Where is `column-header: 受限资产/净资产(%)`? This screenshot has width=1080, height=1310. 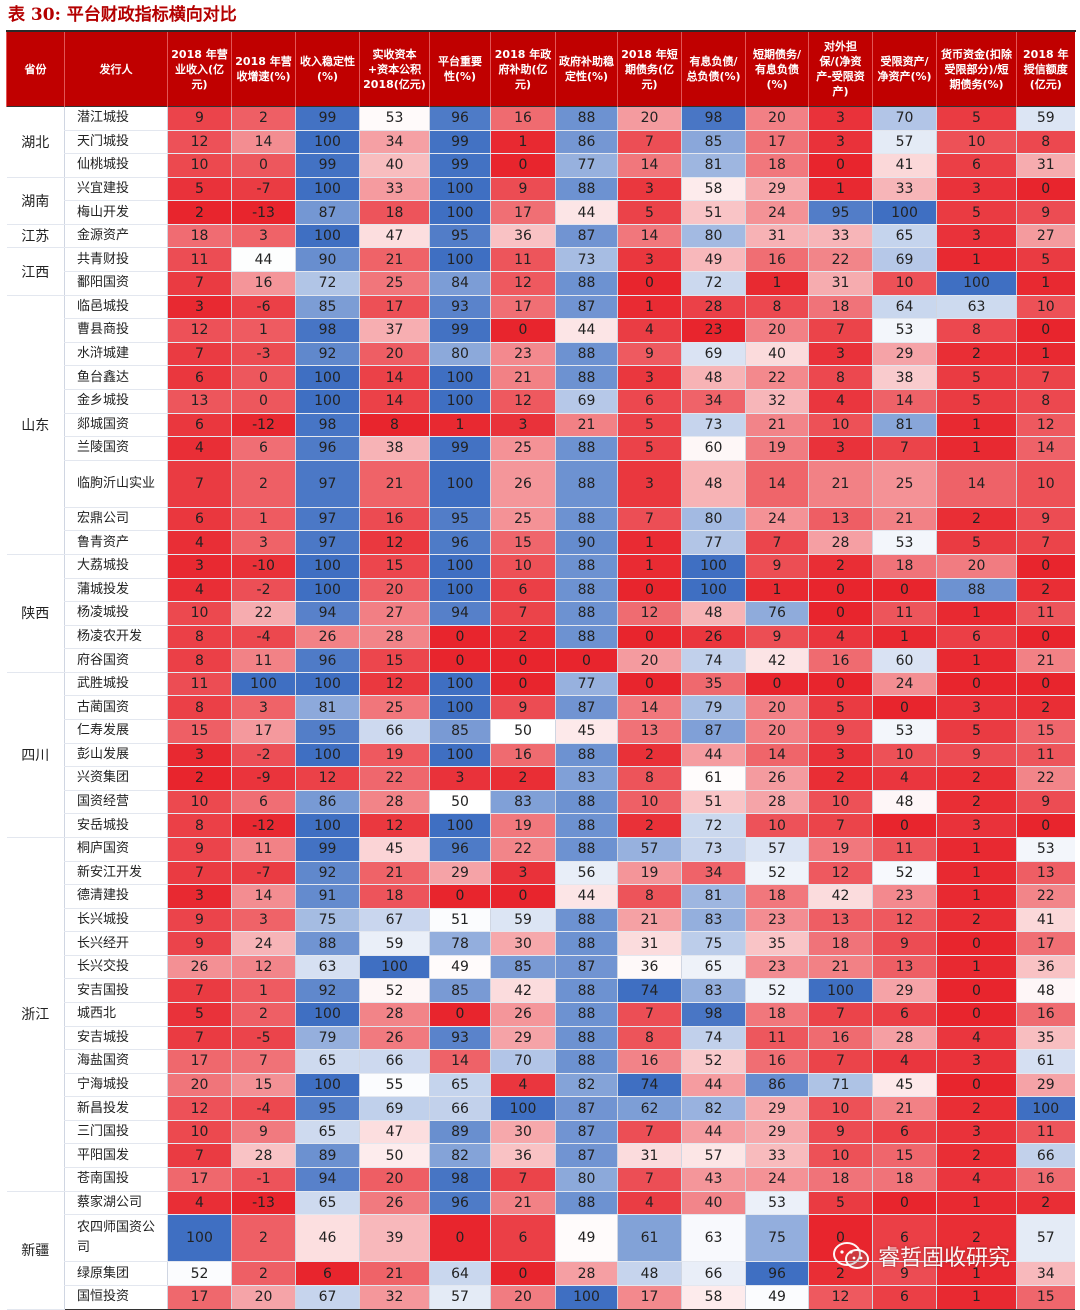 column-header: 受限资产/净资产(%) is located at coordinates (904, 69).